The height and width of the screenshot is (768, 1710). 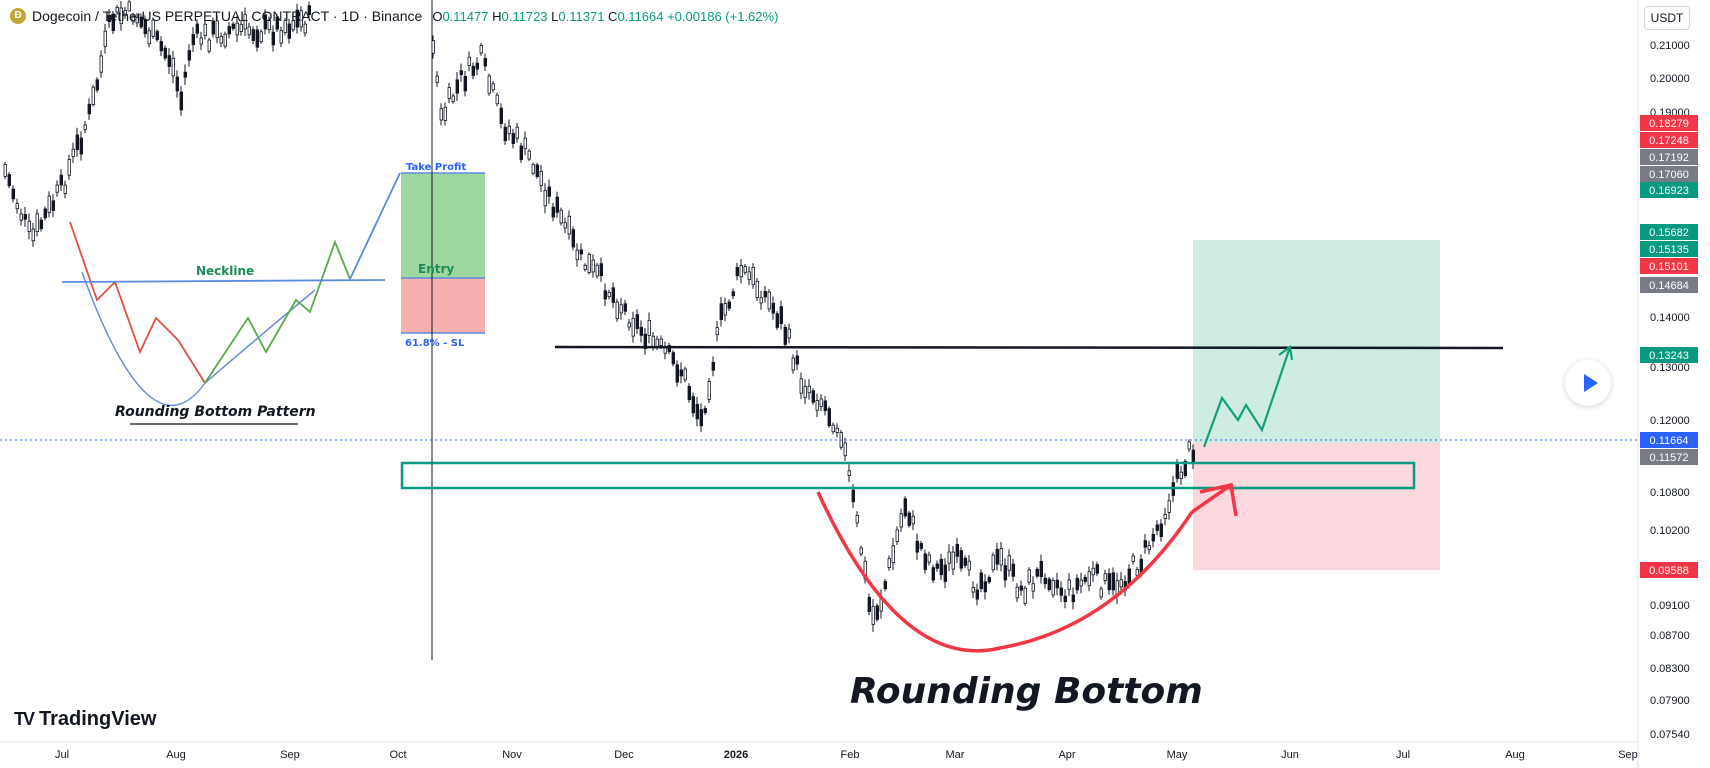 I want to click on price-badge-label: 0.09588, so click(x=1669, y=571).